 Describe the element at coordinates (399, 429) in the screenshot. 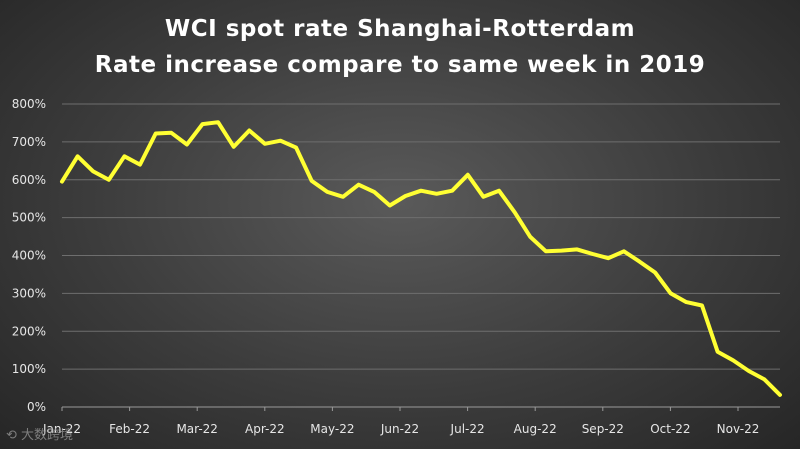

I see `x-tick-label: Jun-22` at that location.